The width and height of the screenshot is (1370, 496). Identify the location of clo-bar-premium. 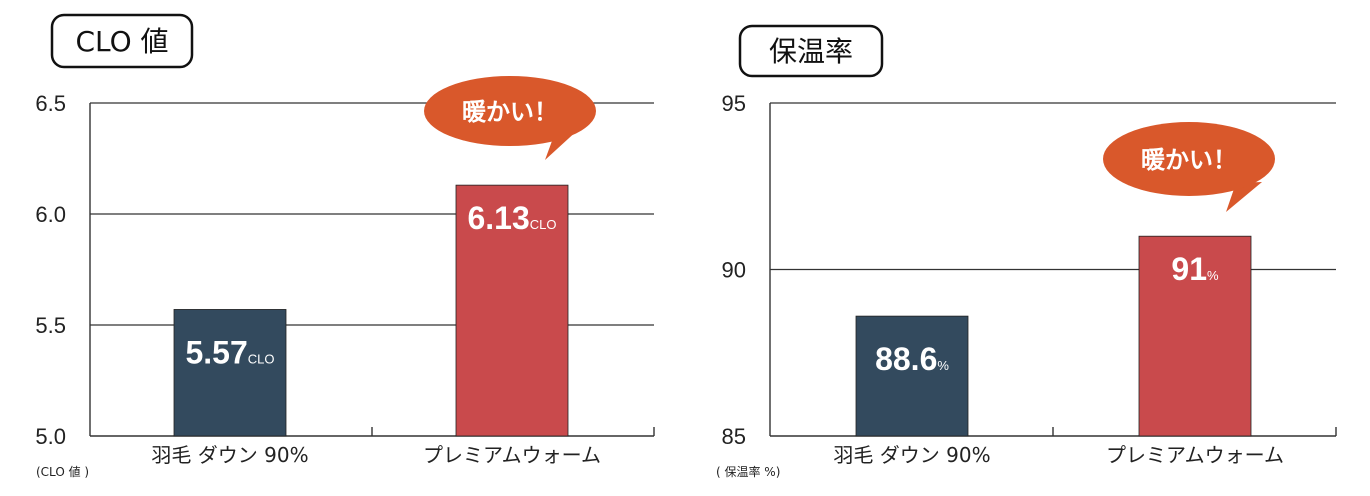
(512, 310).